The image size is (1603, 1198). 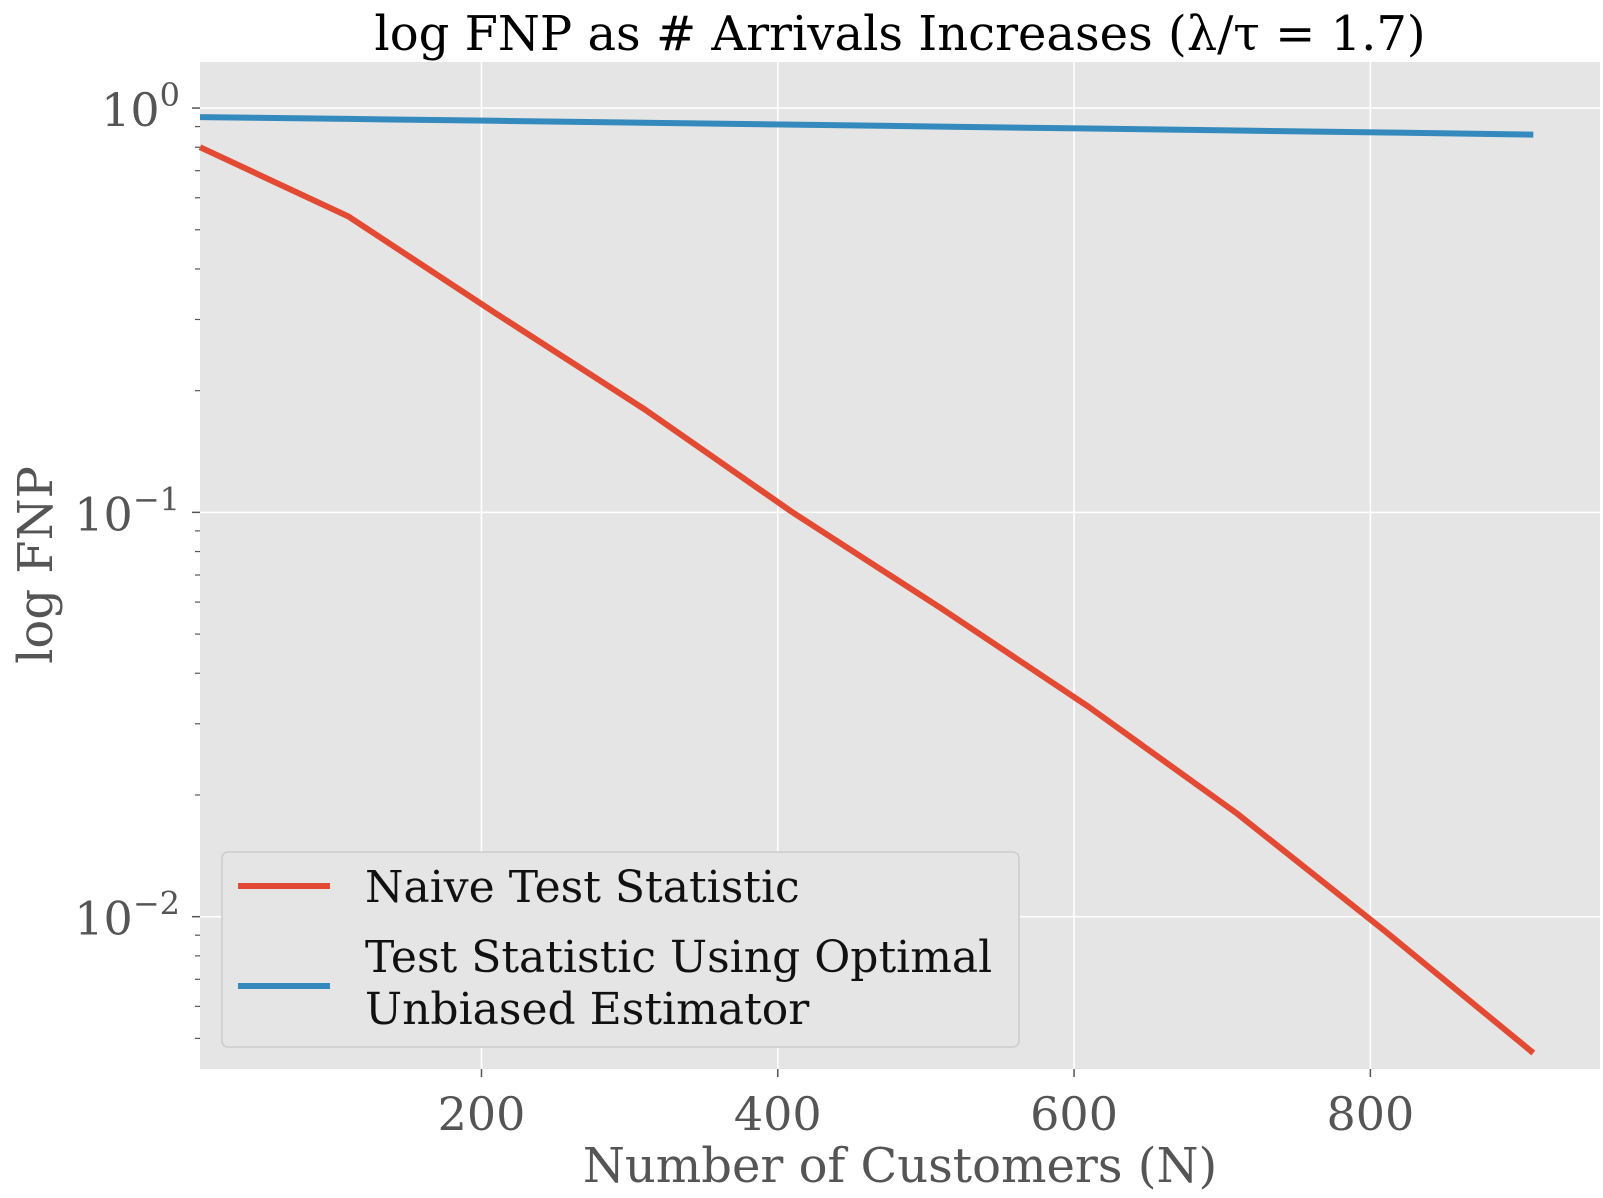 I want to click on x-axis-label: Number of Customers (N), so click(x=900, y=1166).